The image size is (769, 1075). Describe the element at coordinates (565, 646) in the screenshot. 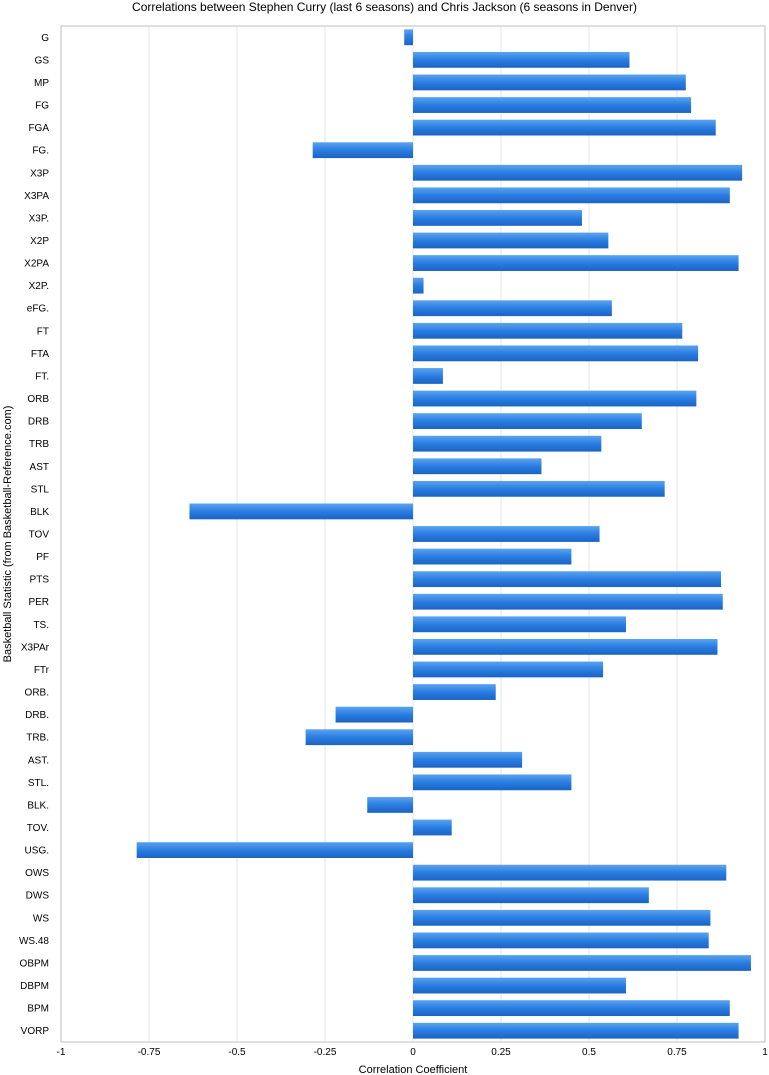

I see `bar-x3par` at that location.